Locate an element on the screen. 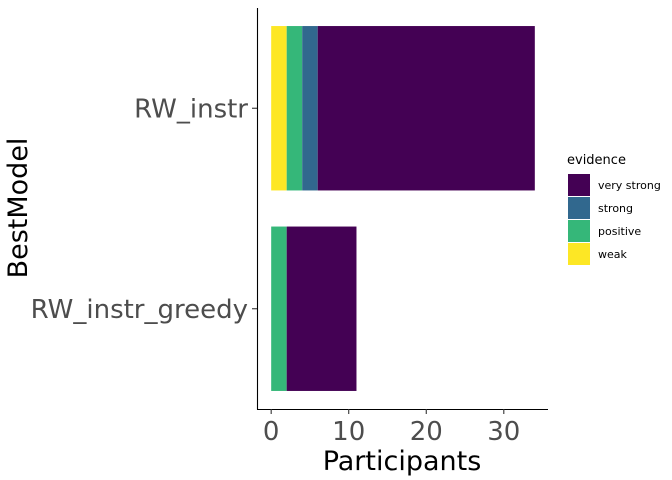  legend-swatch-positive is located at coordinates (579, 231).